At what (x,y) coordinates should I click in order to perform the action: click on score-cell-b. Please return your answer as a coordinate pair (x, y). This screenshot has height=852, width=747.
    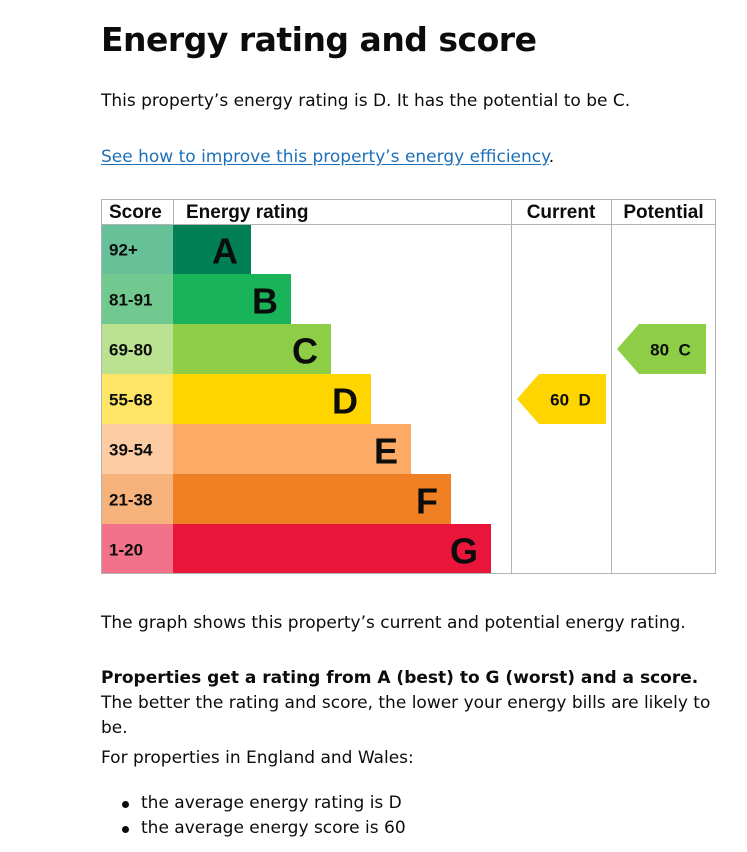
    Looking at the image, I should click on (137, 299).